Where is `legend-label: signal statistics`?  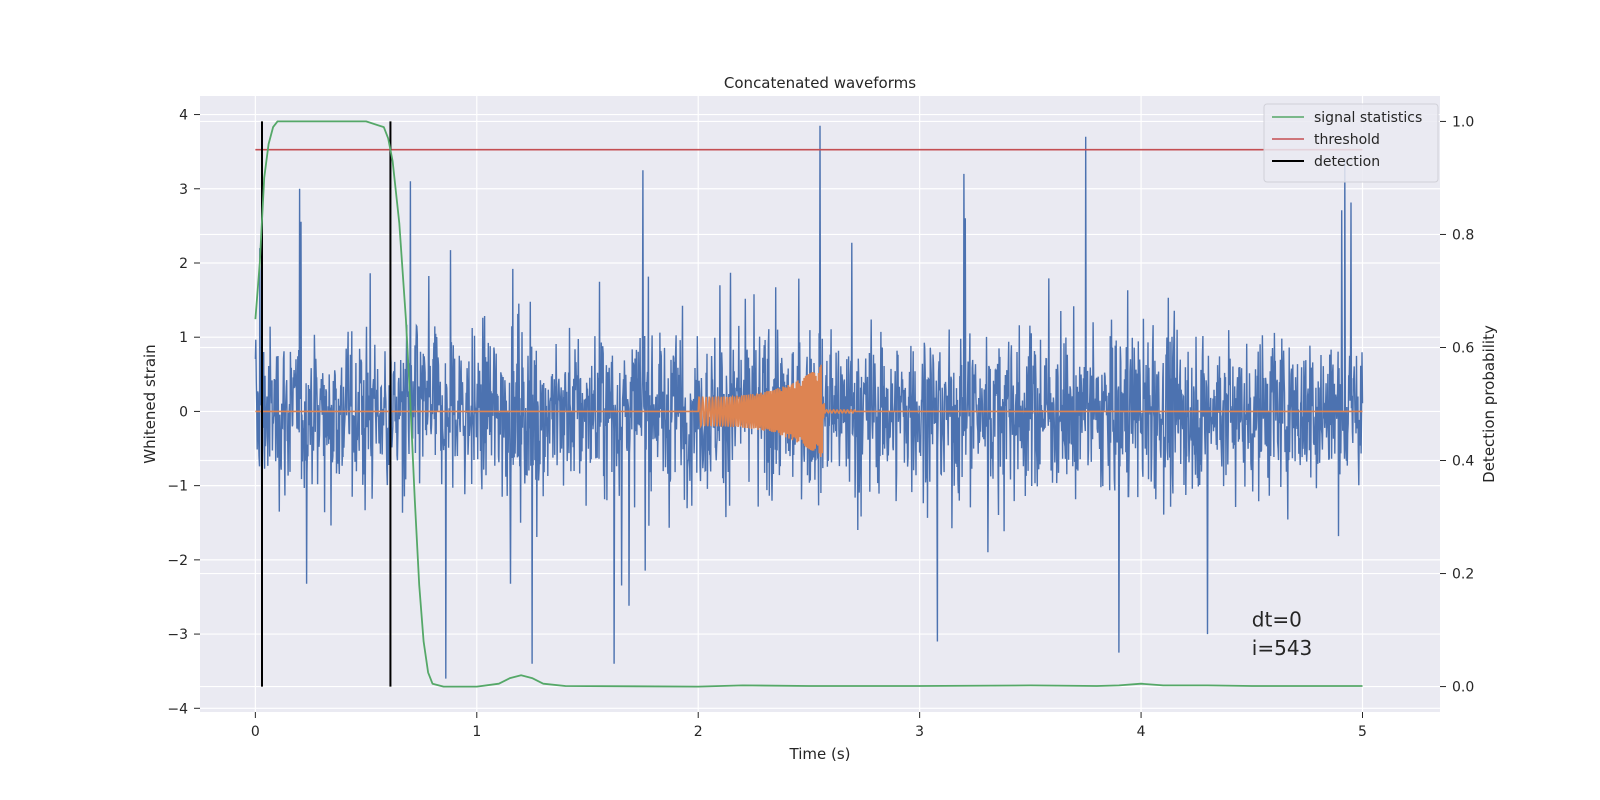 legend-label: signal statistics is located at coordinates (1368, 118).